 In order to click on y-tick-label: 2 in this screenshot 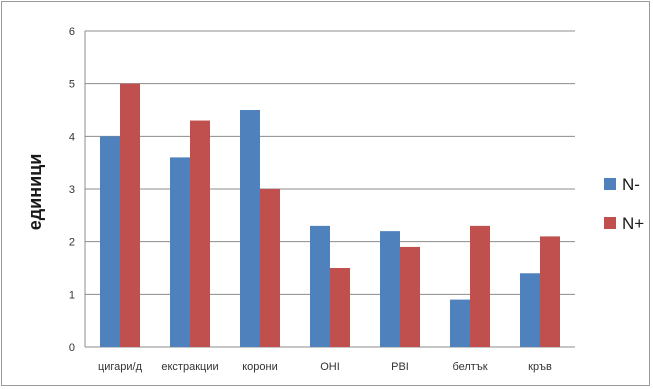, I will do `click(72, 243)`.